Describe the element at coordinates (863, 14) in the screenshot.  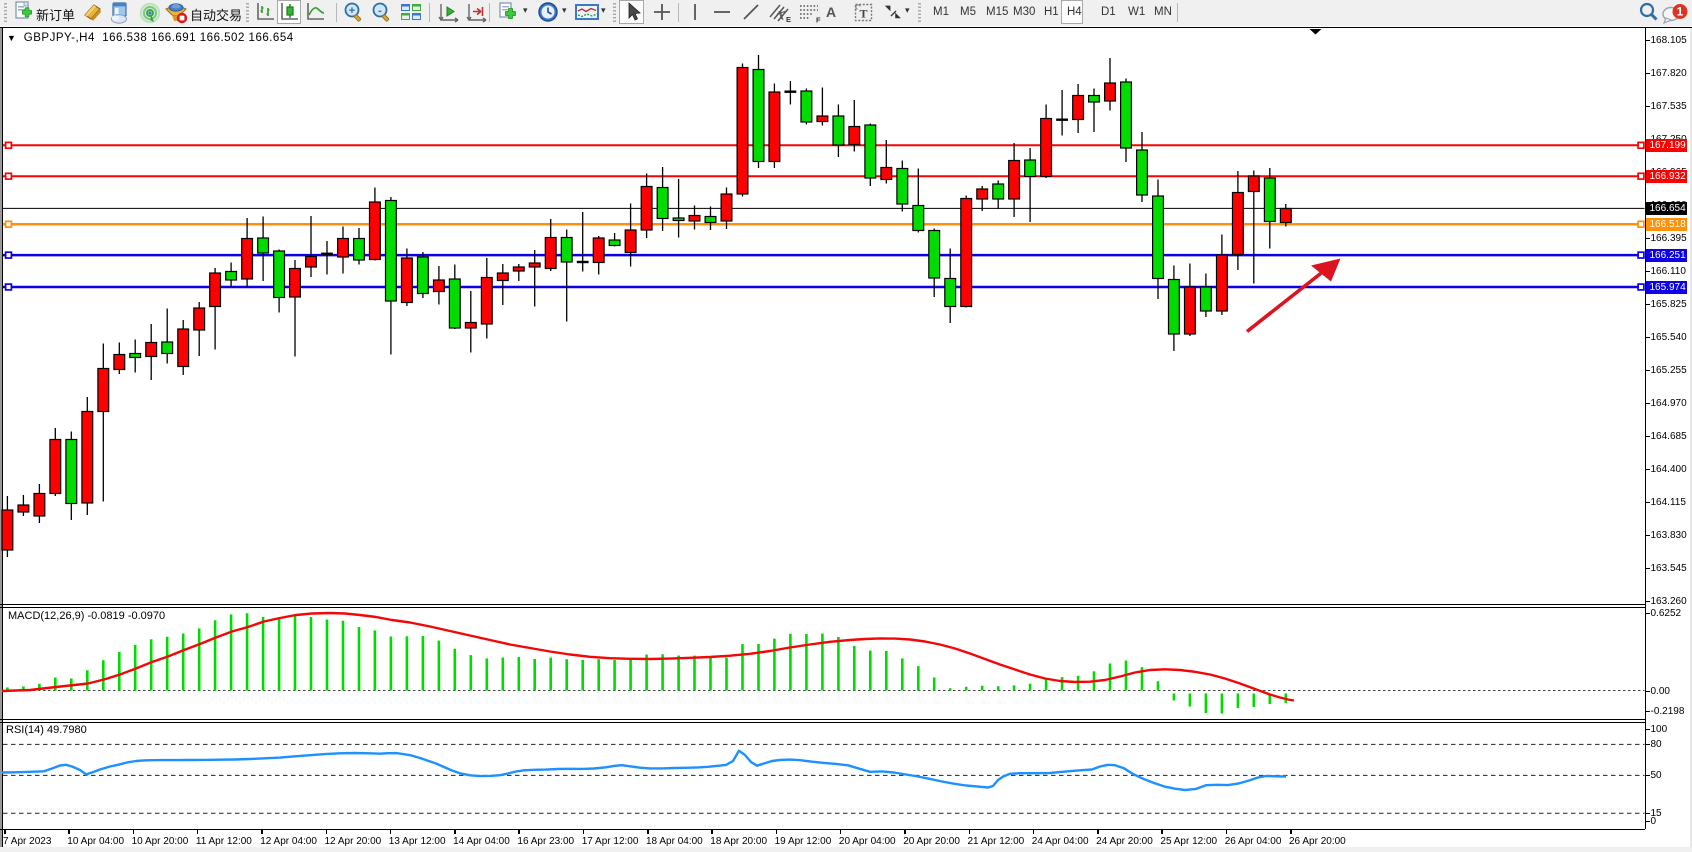
I see `svg-text: T` at that location.